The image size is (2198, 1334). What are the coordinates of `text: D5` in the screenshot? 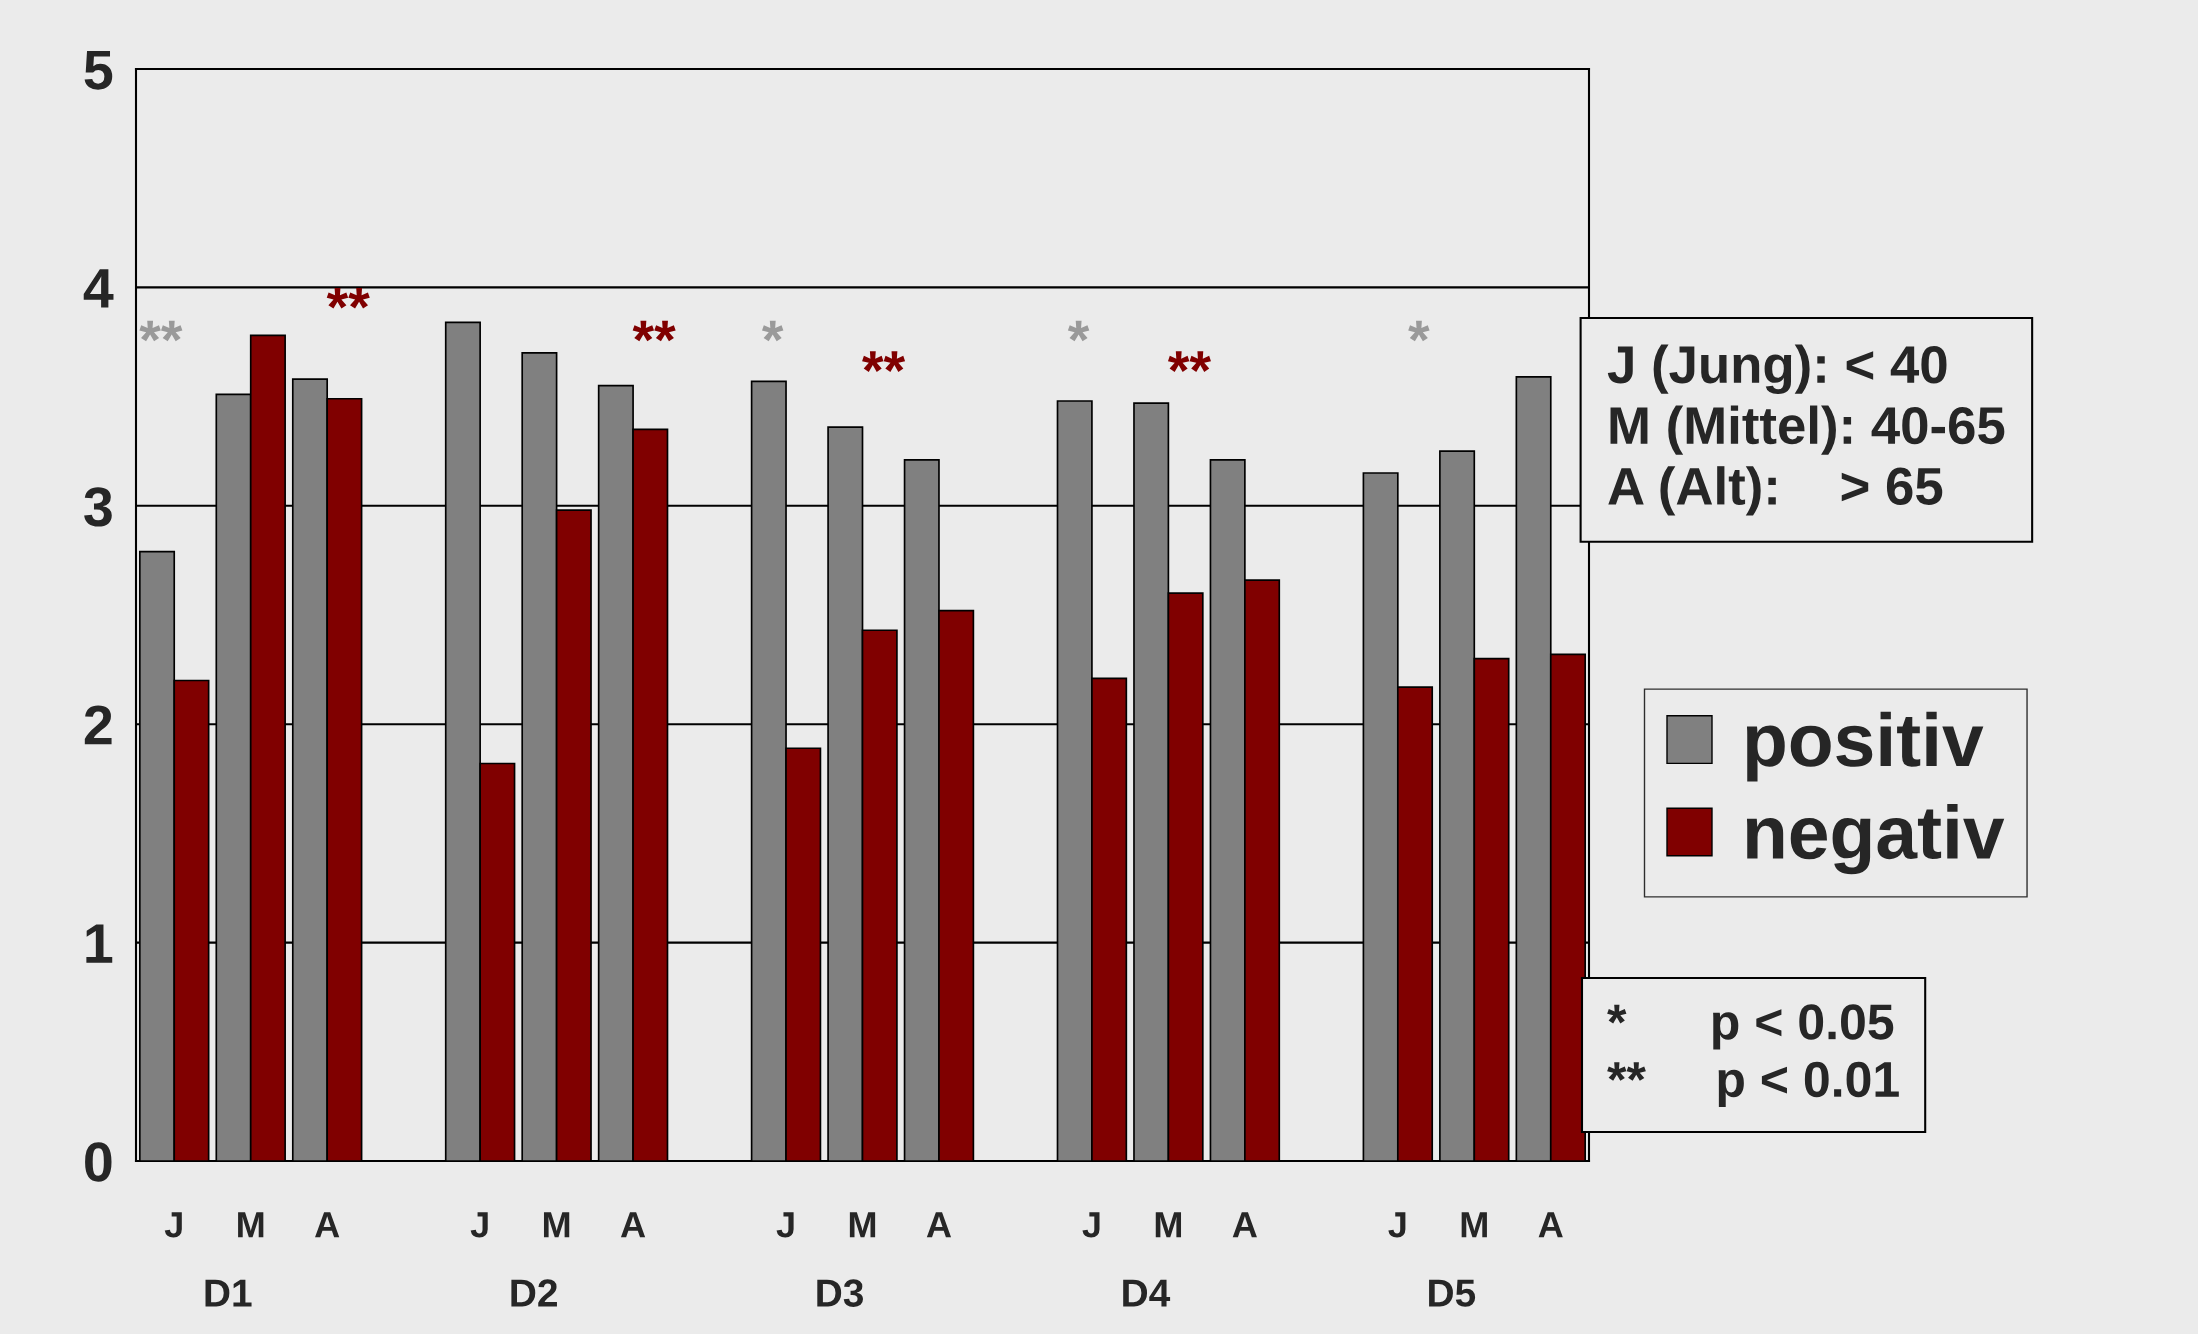 It's located at (1452, 1293).